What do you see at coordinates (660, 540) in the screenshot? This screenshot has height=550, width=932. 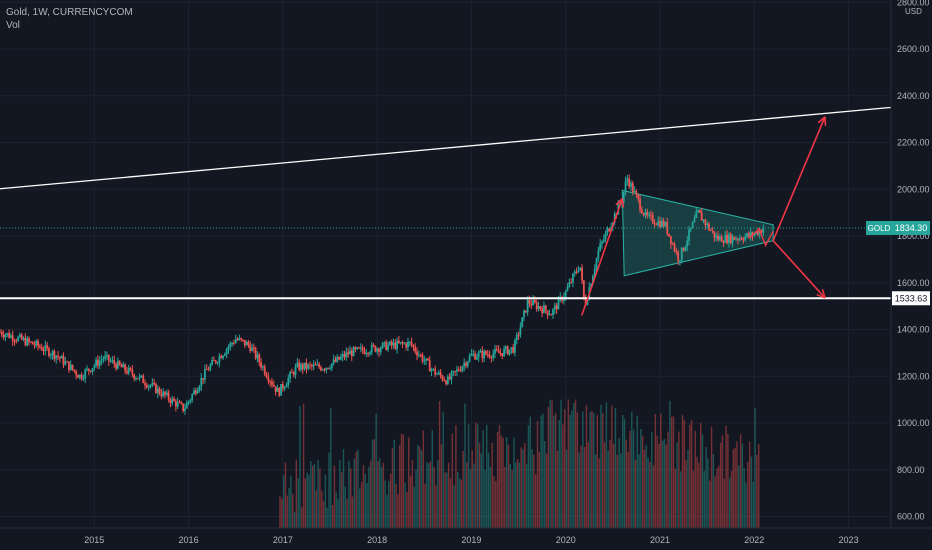 I see `time-tick-label: 2021` at bounding box center [660, 540].